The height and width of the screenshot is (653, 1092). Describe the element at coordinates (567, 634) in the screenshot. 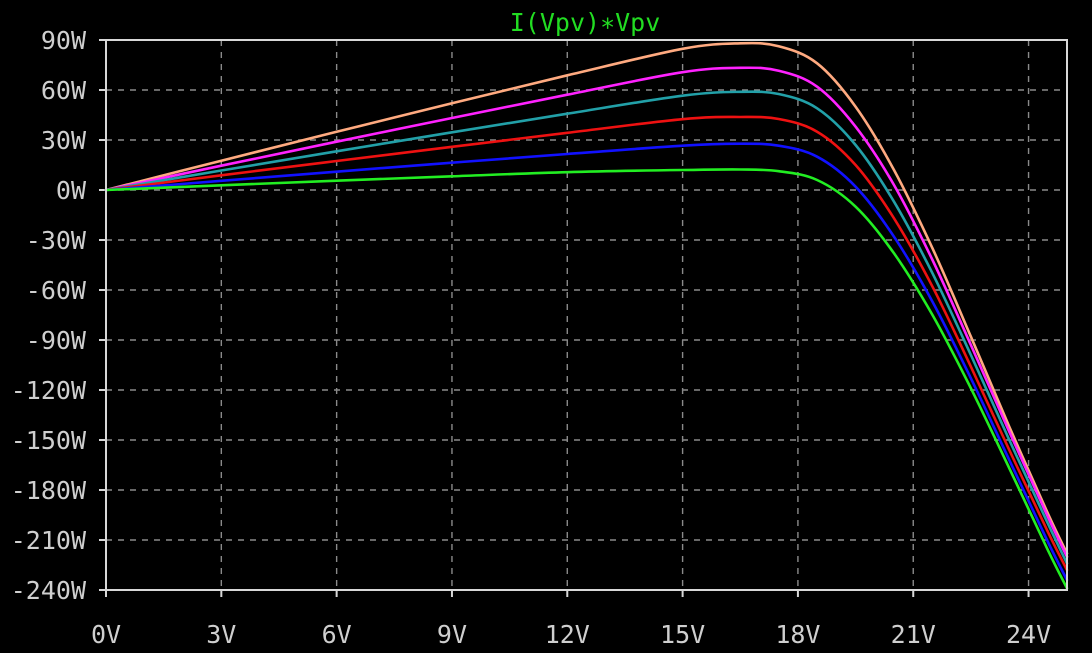

I see `x-tick-label: 12V` at that location.